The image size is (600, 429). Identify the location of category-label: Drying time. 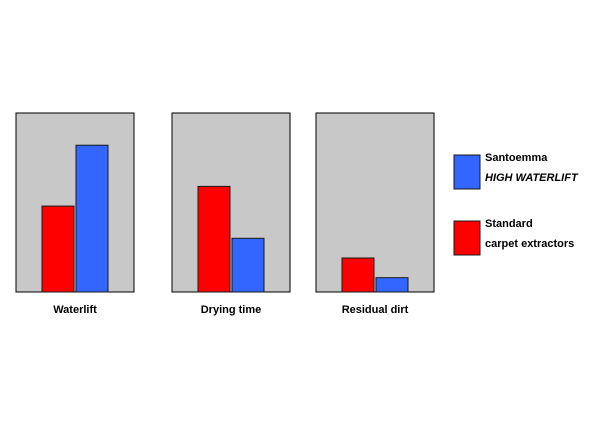
(231, 310).